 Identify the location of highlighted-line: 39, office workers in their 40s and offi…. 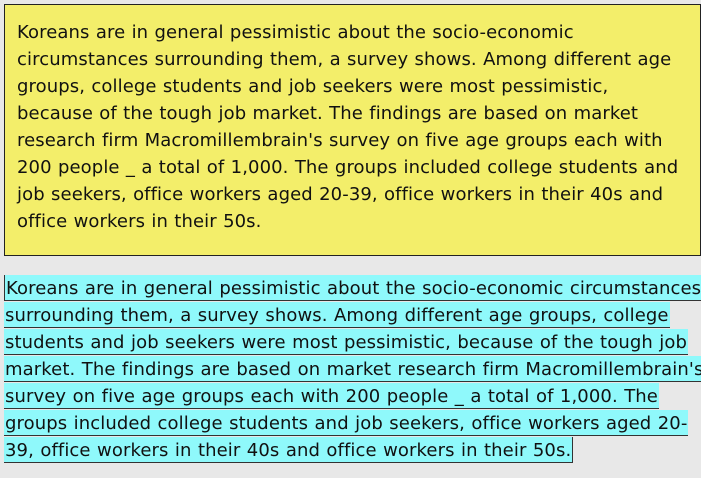
(349, 450).